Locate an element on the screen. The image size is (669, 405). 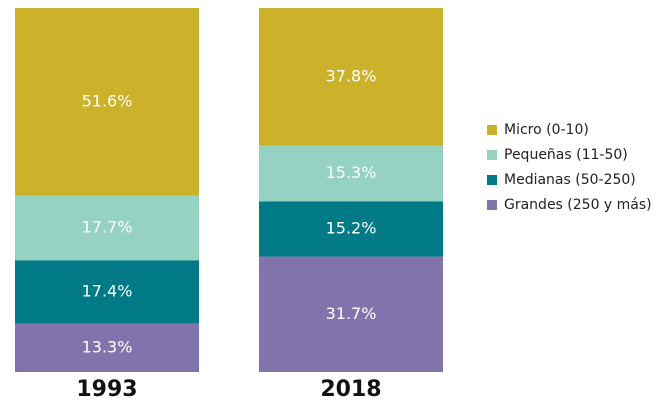
data-label: 17.7% is located at coordinates (107, 227).